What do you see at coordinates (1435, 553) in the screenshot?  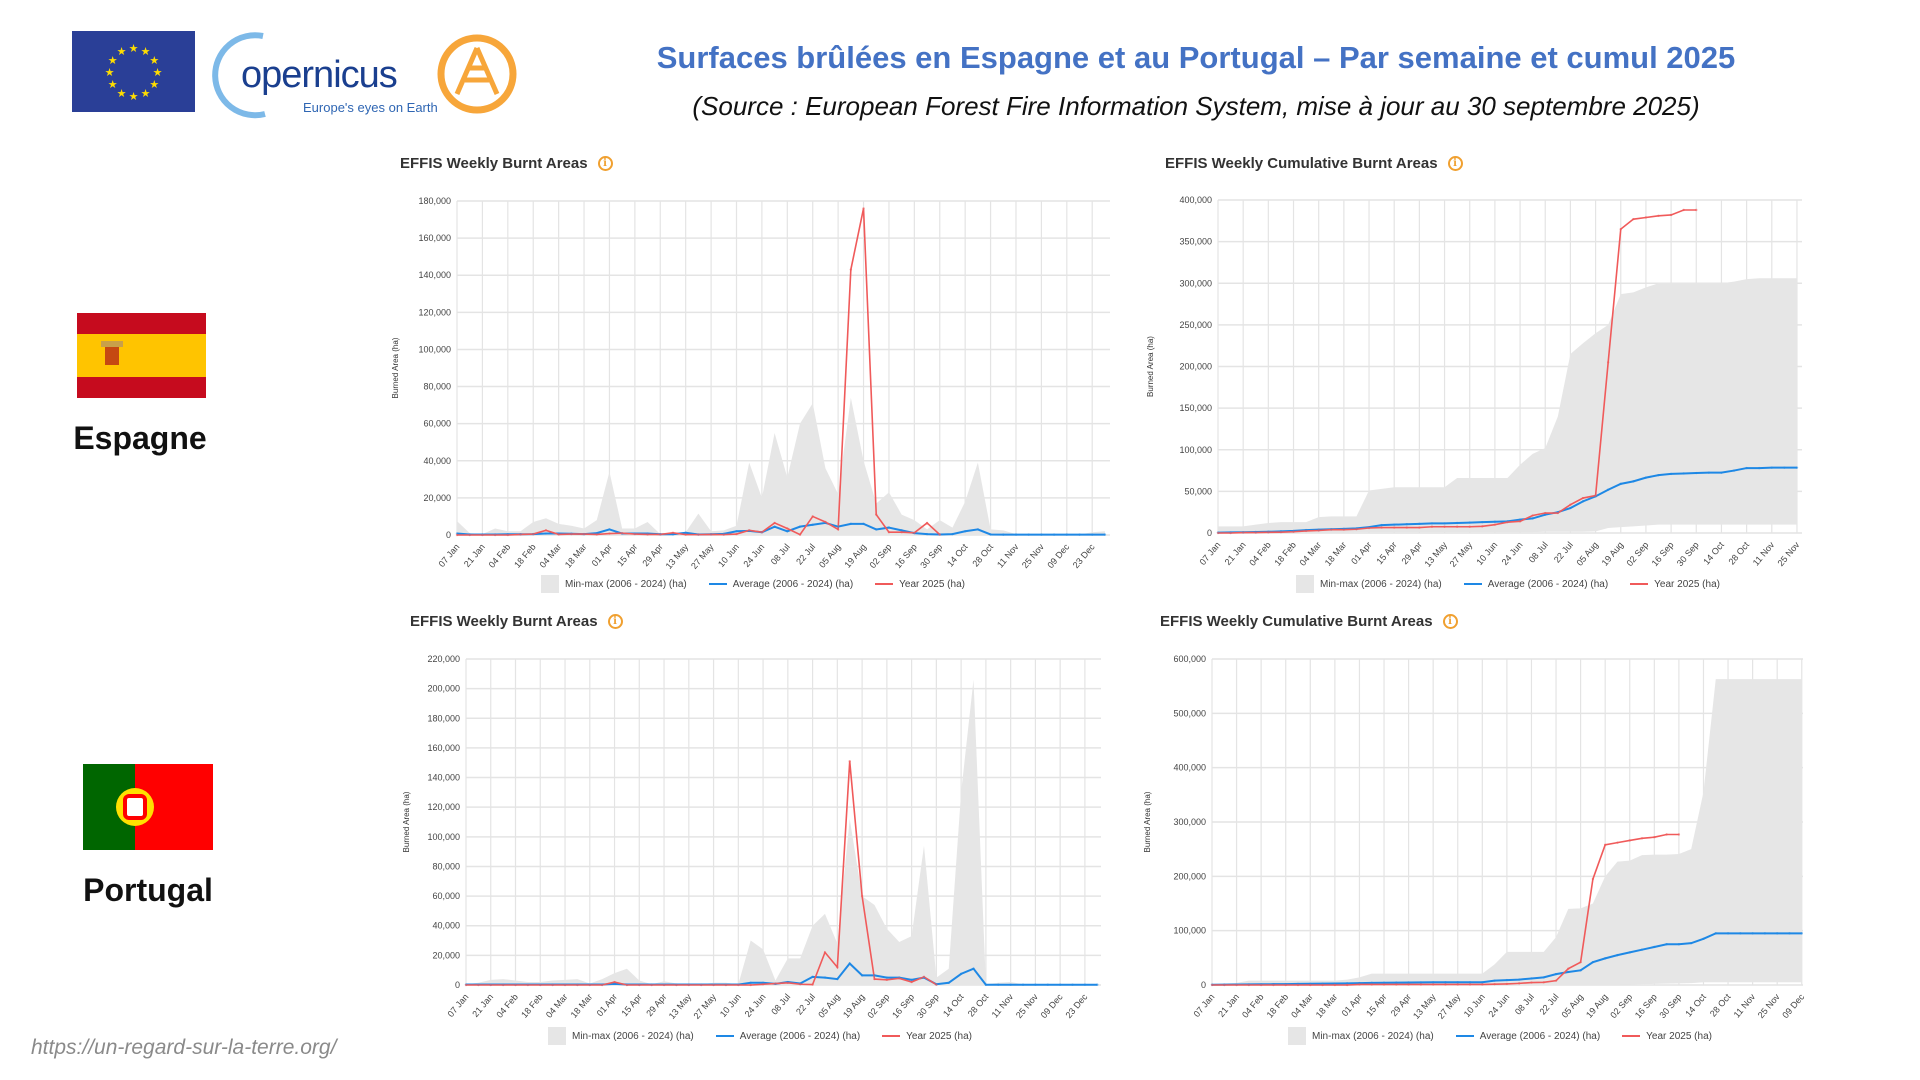 I see `x-tick-label: 13 May` at bounding box center [1435, 553].